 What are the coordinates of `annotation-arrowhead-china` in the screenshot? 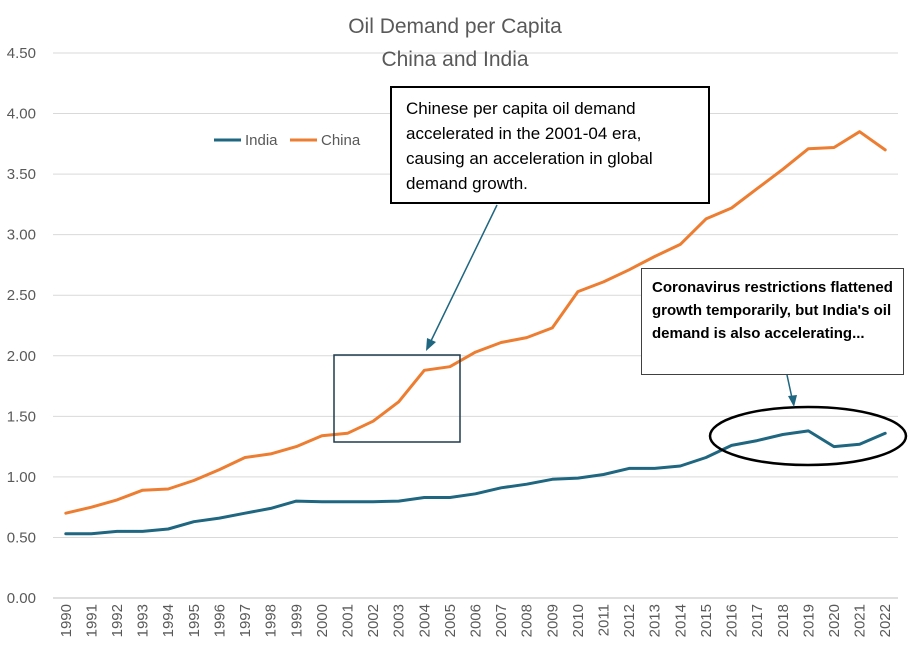 It's located at (431, 344).